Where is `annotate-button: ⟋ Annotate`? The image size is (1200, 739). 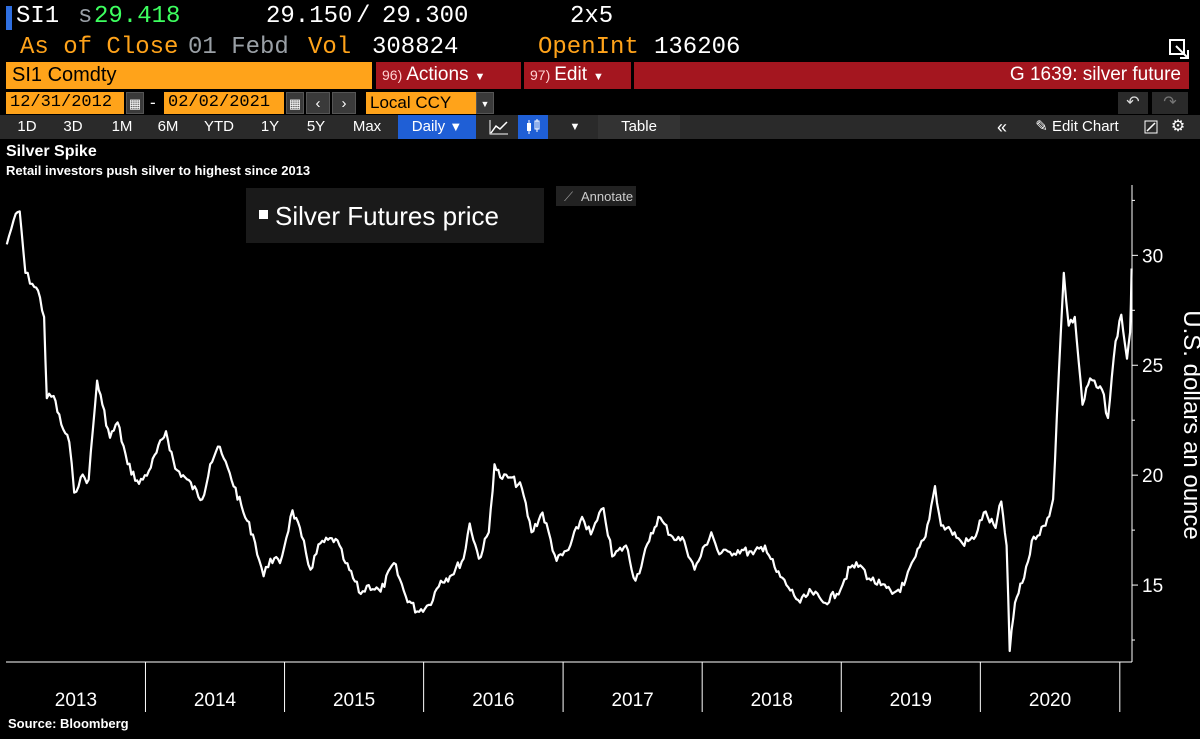 annotate-button: ⟋ Annotate is located at coordinates (596, 196).